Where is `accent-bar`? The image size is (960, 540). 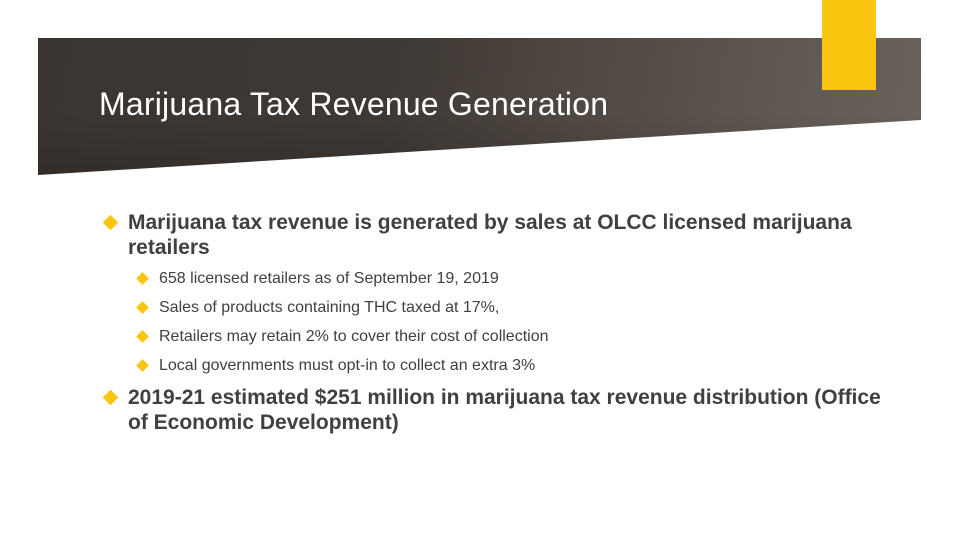 accent-bar is located at coordinates (849, 45).